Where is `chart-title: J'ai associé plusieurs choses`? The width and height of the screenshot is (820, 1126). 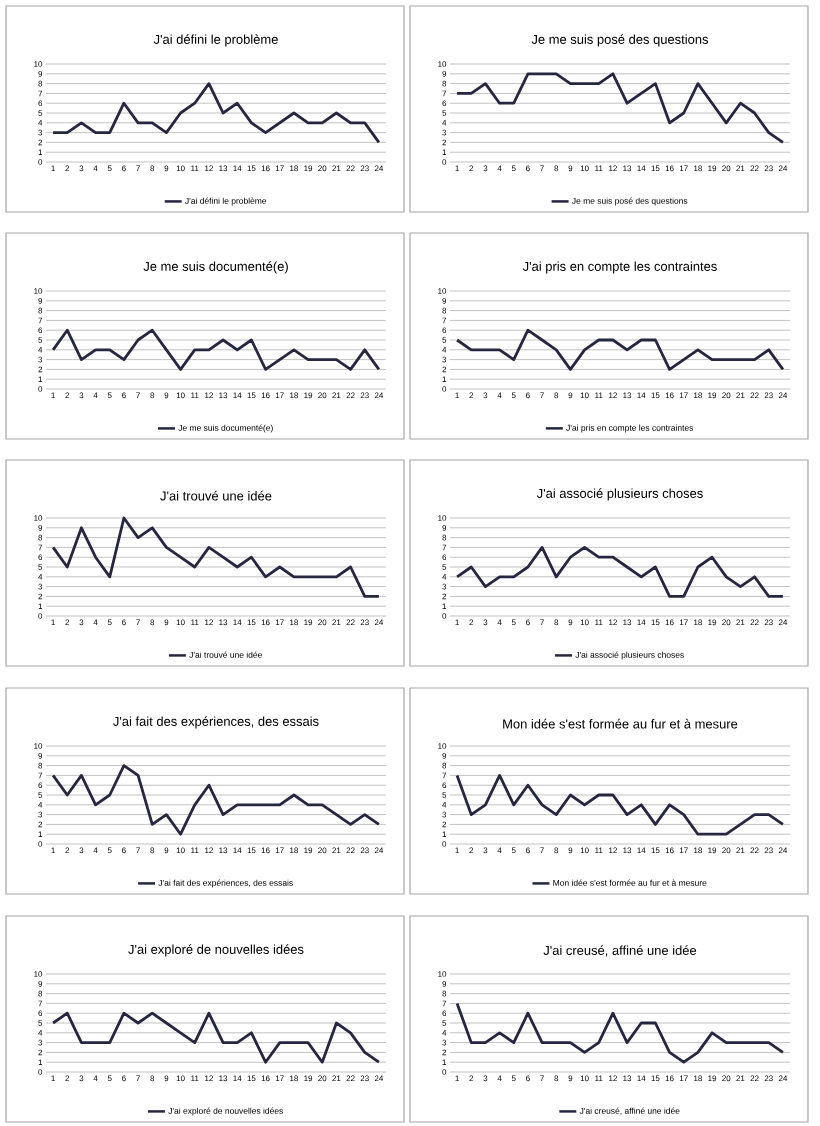
chart-title: J'ai associé plusieurs choses is located at coordinates (619, 494).